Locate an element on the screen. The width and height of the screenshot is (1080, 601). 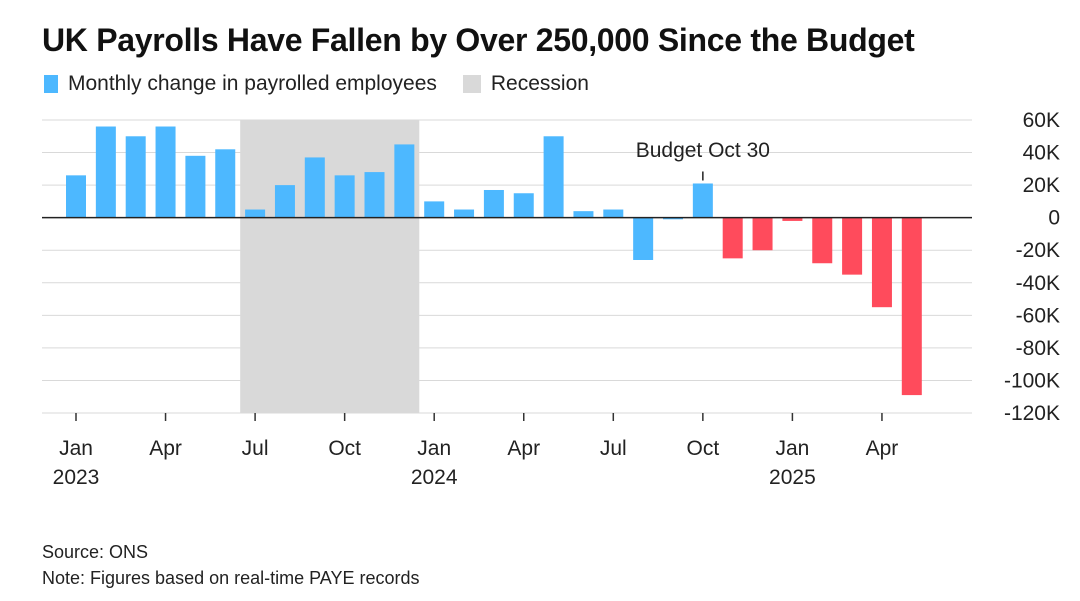
y-tick-label: 20K is located at coordinates (1041, 185).